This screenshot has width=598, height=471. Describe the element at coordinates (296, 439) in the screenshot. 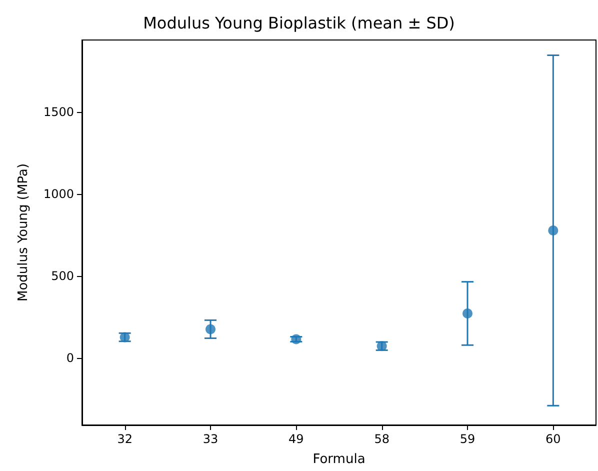

I see `x-tick-label: 49` at that location.